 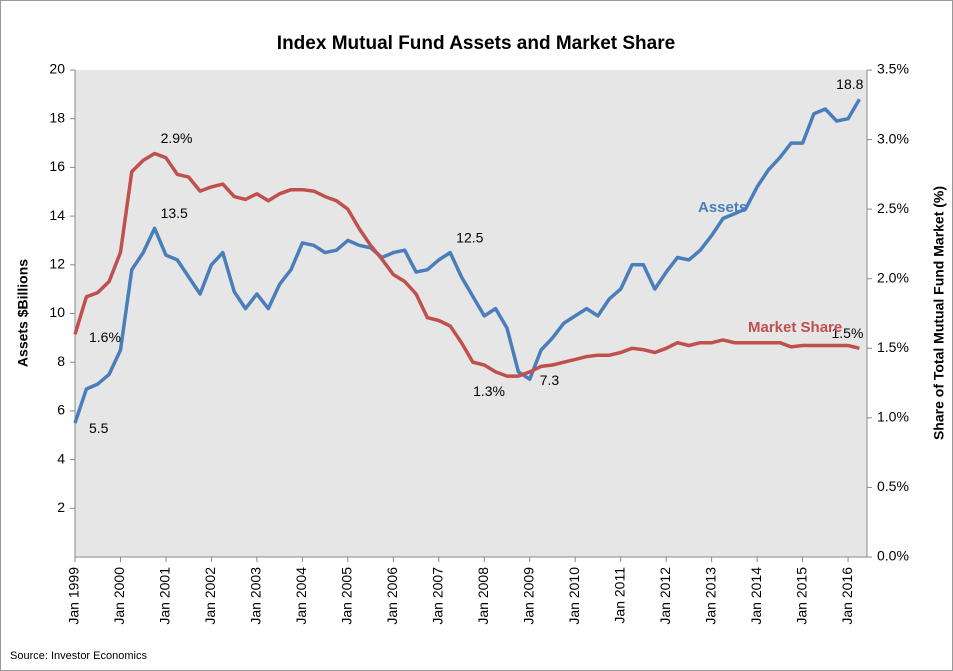 What do you see at coordinates (57, 215) in the screenshot?
I see `y-tick-label: 14` at bounding box center [57, 215].